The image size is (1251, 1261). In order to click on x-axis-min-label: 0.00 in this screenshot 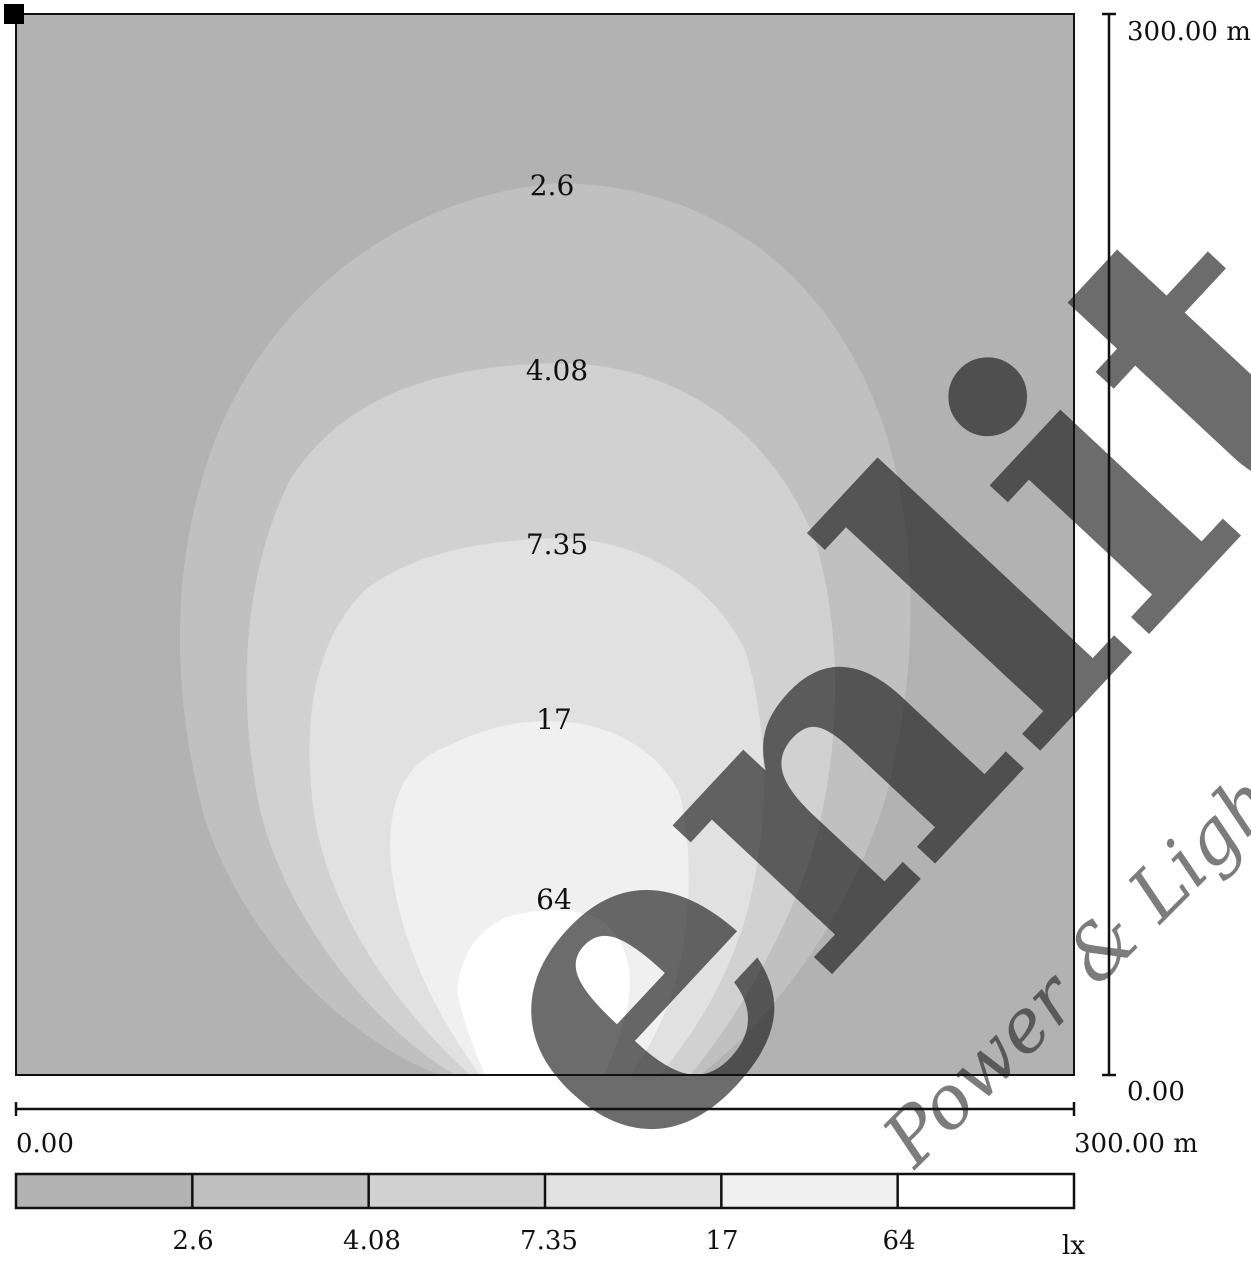, I will do `click(45, 1144)`.